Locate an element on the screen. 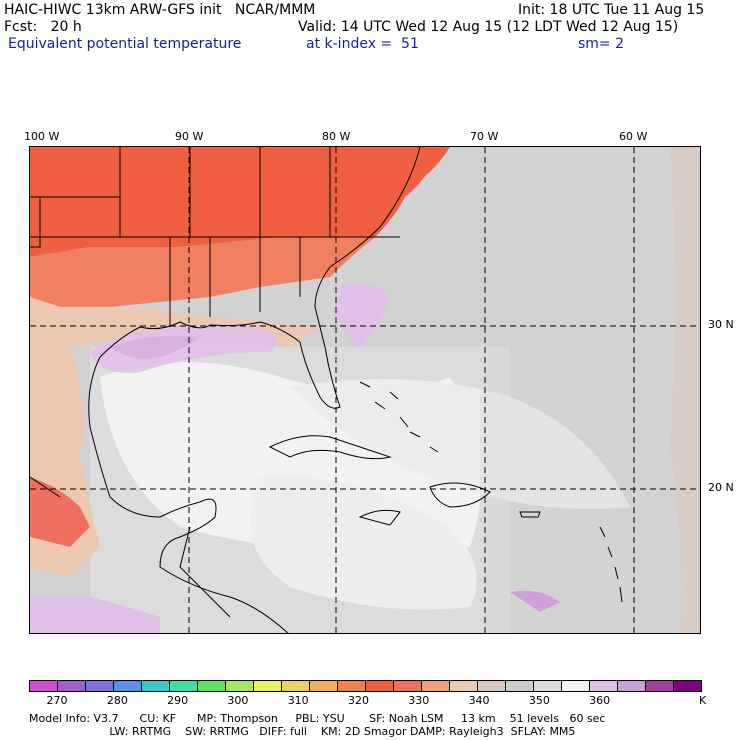 This screenshot has height=740, width=740. mexico-warm-patch is located at coordinates (60, 512).